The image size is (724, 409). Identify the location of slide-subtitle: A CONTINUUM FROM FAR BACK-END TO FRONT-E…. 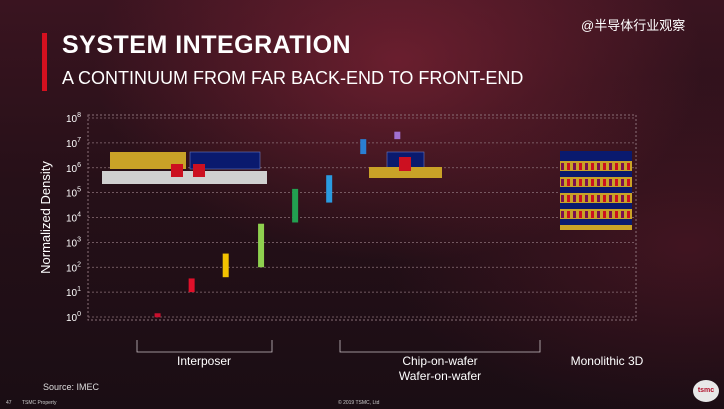
(293, 78).